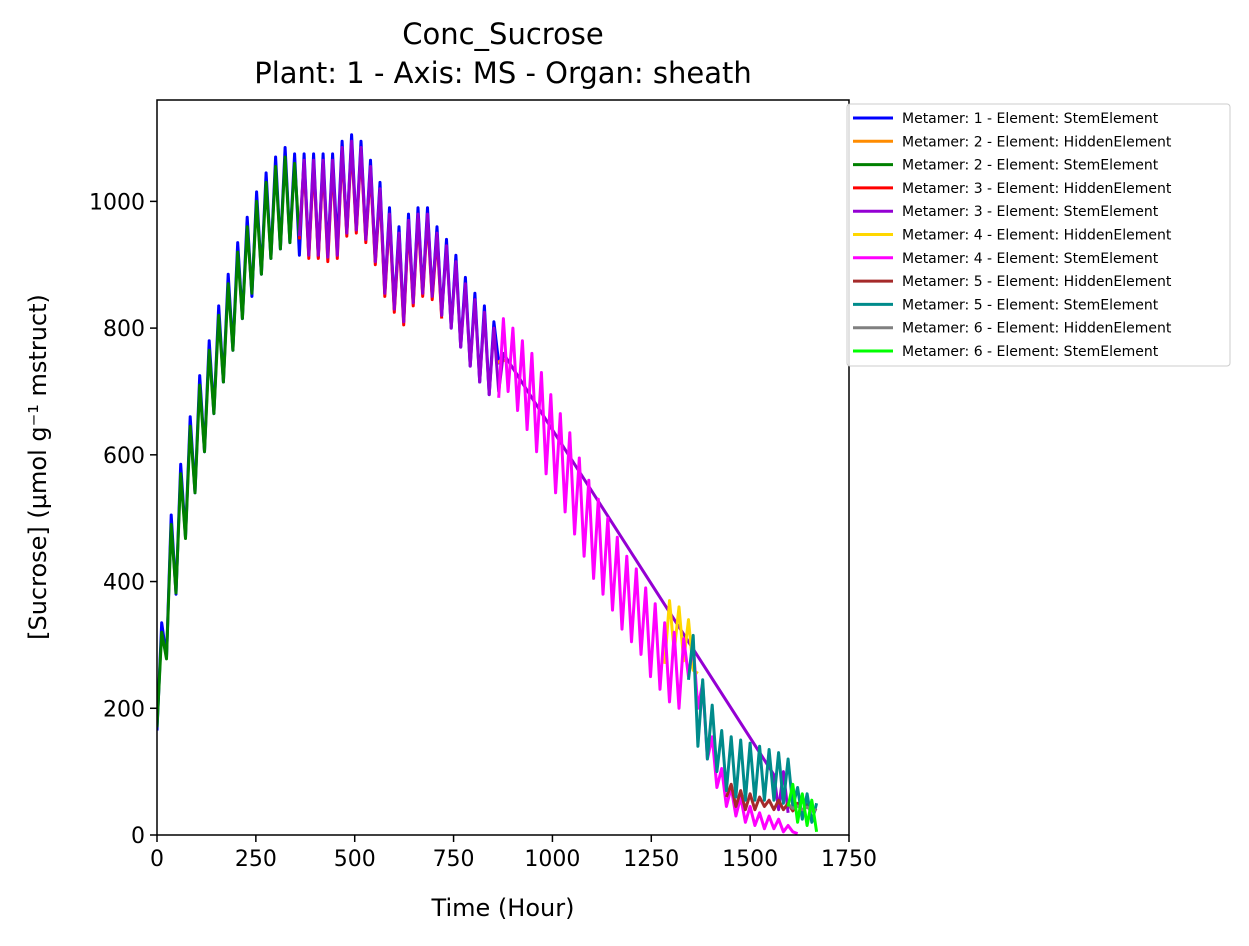 The width and height of the screenshot is (1249, 946). What do you see at coordinates (849, 859) in the screenshot?
I see `x-tick-label: 1750` at bounding box center [849, 859].